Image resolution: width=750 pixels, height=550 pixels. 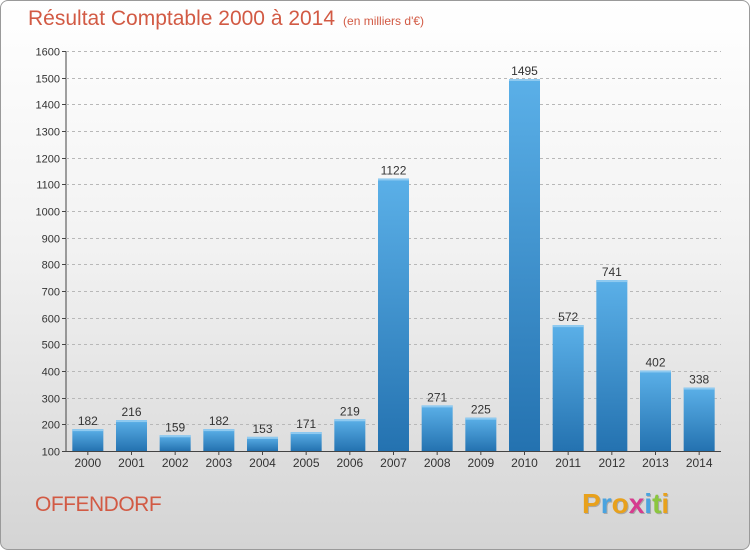 I want to click on y-tick-label: 900, so click(x=51, y=240).